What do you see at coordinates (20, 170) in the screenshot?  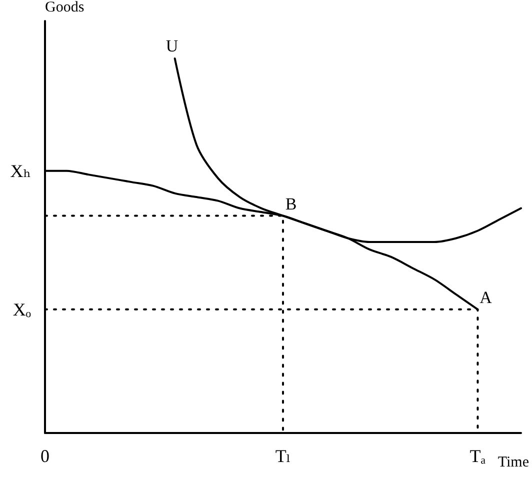 I see `annotation: Xₕ` at bounding box center [20, 170].